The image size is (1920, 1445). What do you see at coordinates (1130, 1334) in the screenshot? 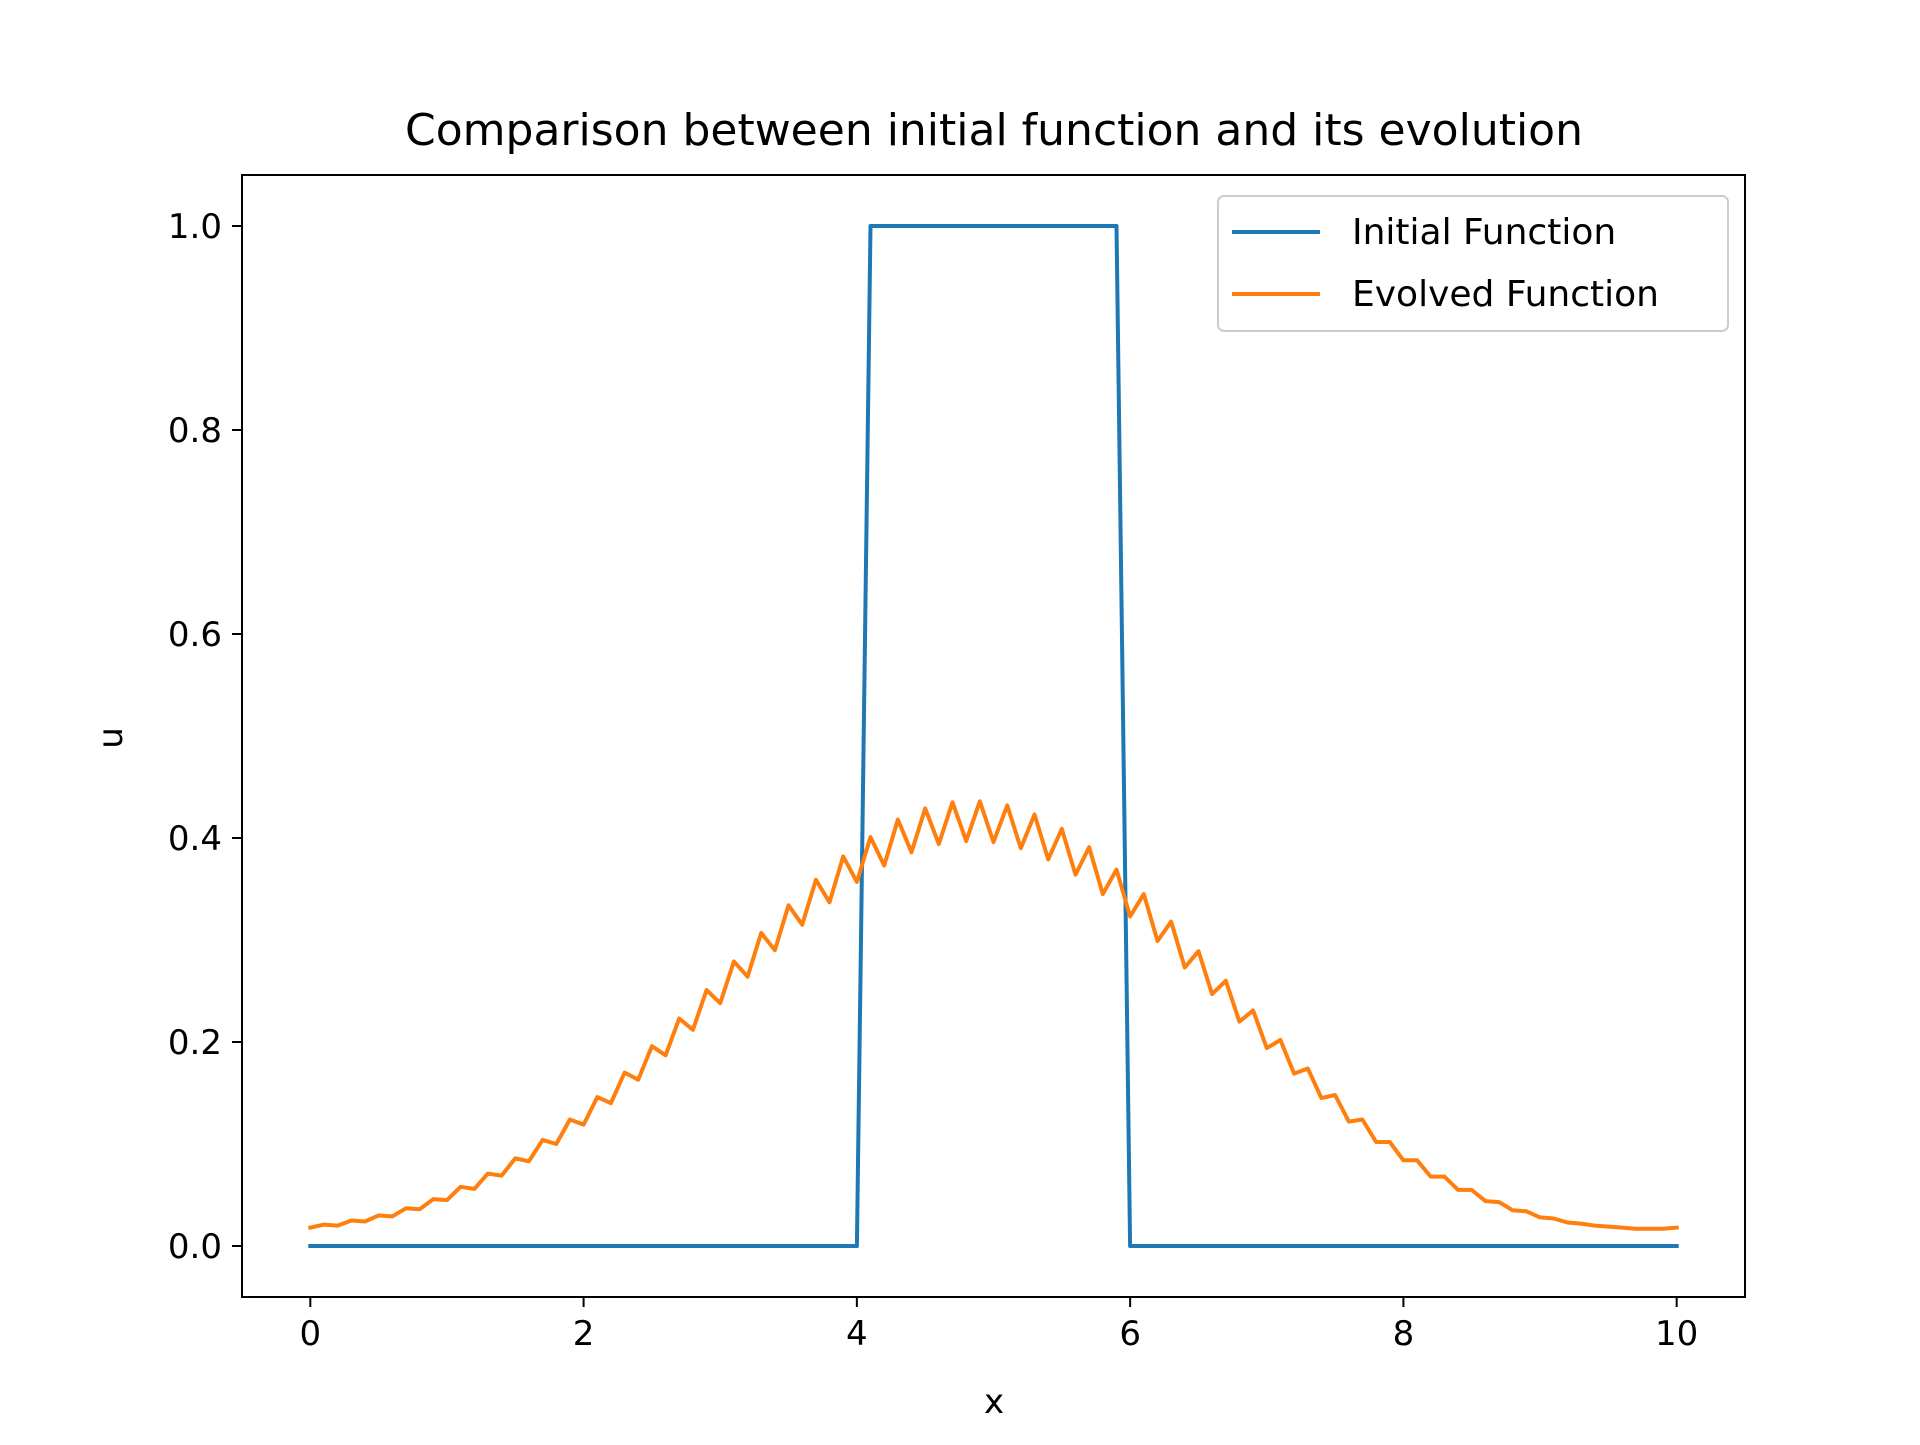
I see `x-tick-label: 6` at bounding box center [1130, 1334].